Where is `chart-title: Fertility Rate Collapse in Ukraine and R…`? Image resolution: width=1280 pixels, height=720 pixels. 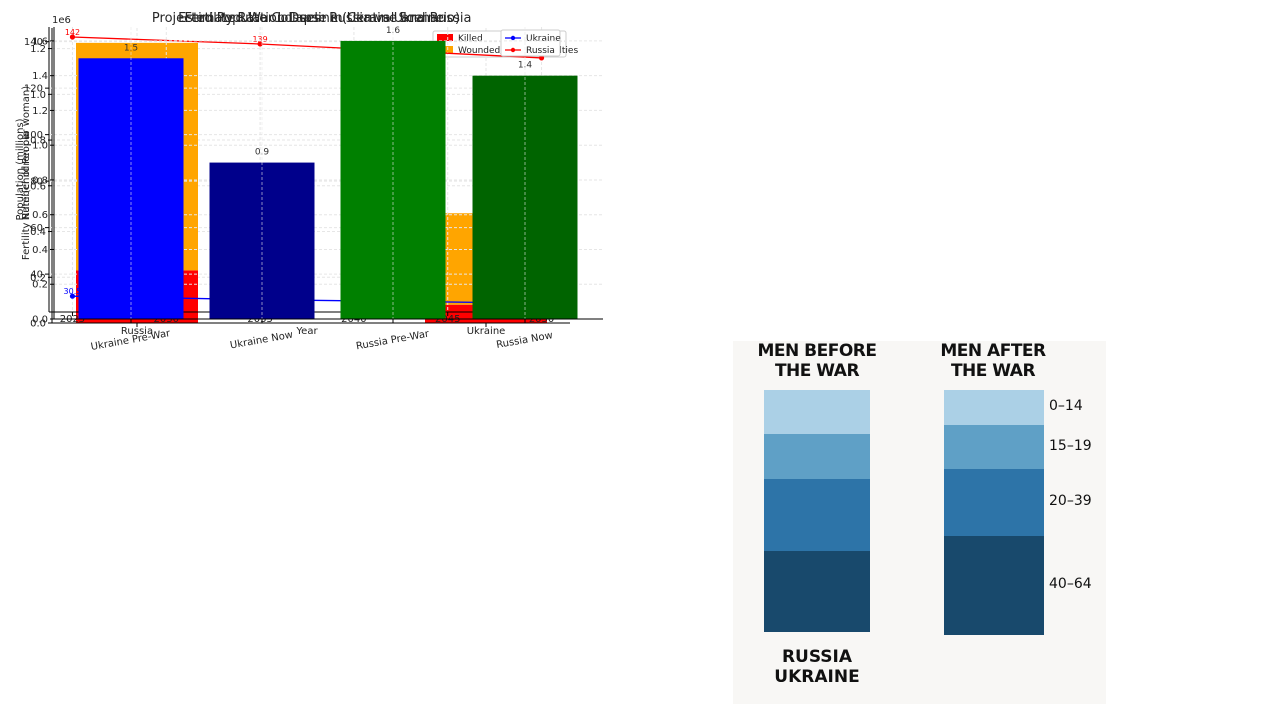
chart-title: Fertility Rate Collapse in Ukraine and R… is located at coordinates (327, 18).